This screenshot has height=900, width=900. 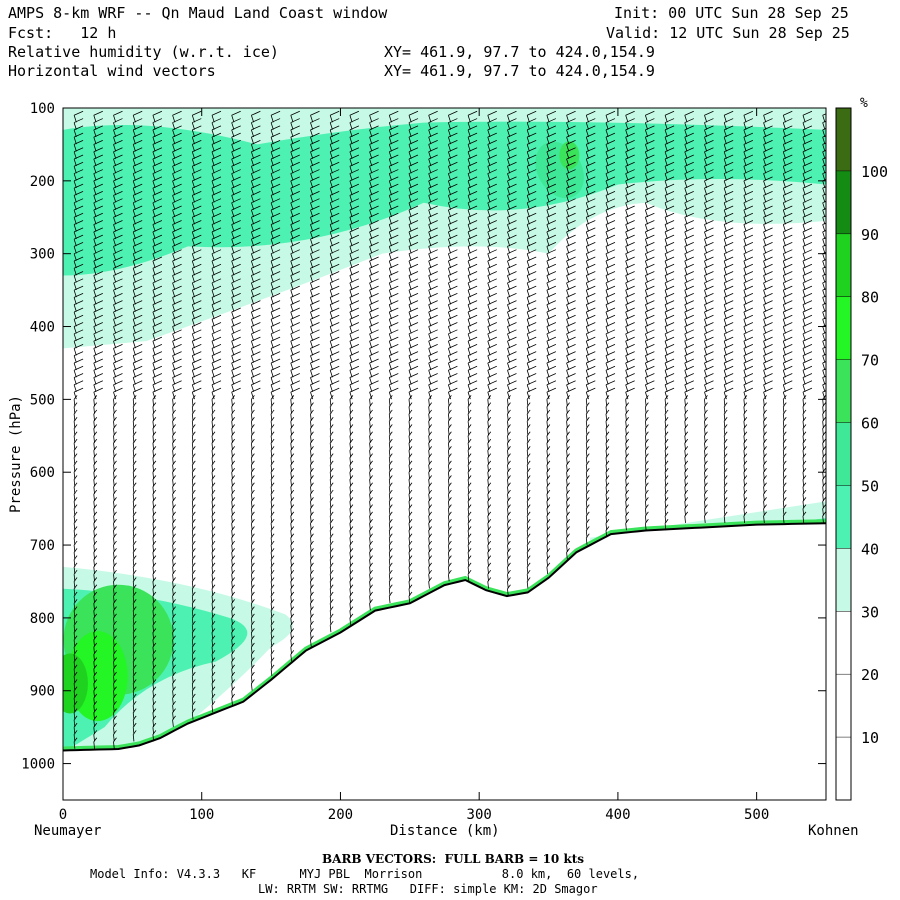 I want to click on colorbar: 10 20 30 40 50 60 70 80 90 100%, so click(x=861, y=448).